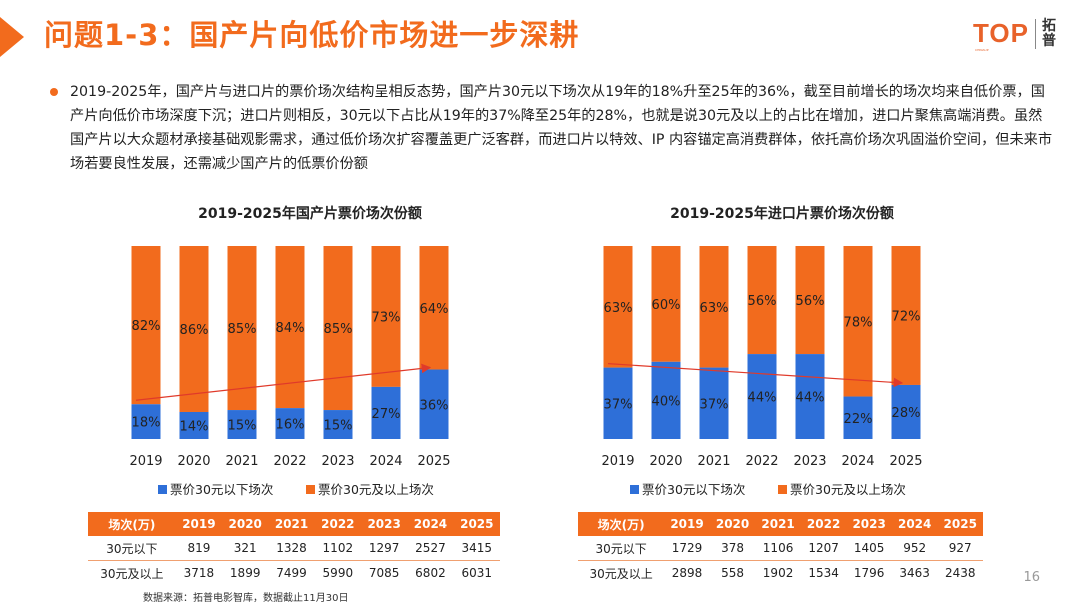 This screenshot has height=608, width=1080. What do you see at coordinates (617, 461) in the screenshot?
I see `x-tick-label: 2019` at bounding box center [617, 461].